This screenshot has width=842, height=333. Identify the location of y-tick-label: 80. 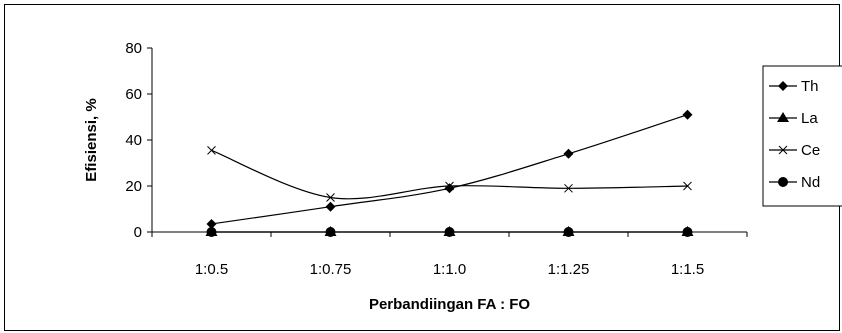
(133, 48).